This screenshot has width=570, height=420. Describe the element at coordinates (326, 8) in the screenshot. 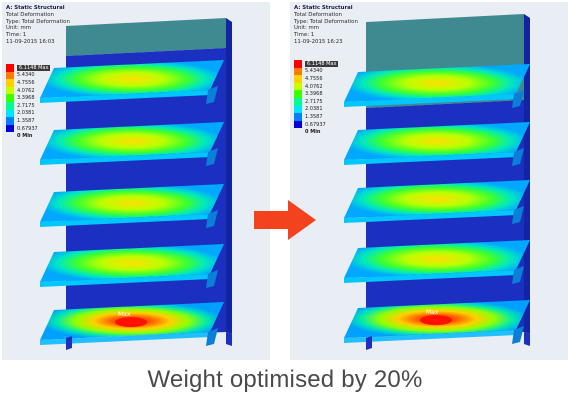

I see `right-analysis-title: A: Static Structural` at that location.